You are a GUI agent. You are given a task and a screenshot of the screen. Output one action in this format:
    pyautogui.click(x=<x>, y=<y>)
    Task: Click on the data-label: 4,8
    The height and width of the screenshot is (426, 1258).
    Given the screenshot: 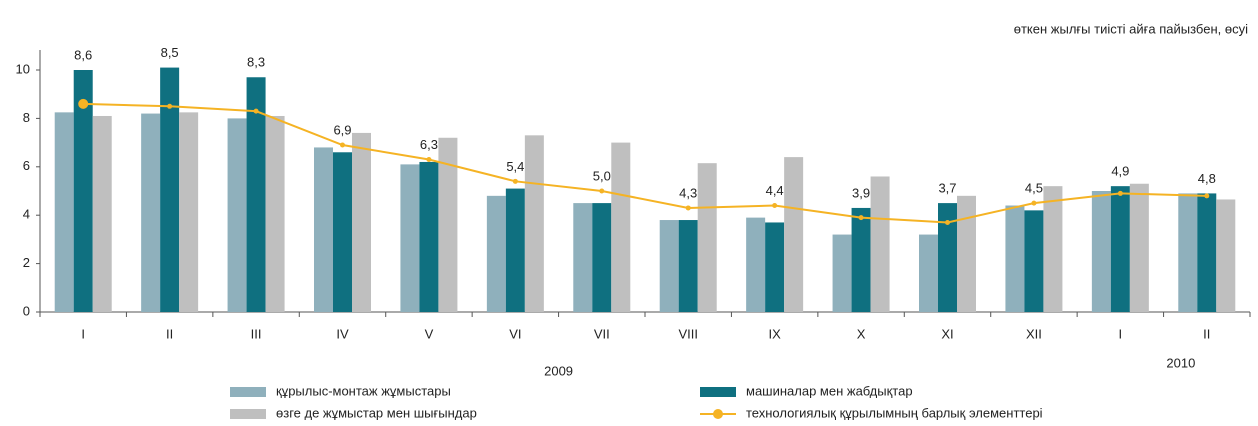 What is the action you would take?
    pyautogui.click(x=1207, y=178)
    